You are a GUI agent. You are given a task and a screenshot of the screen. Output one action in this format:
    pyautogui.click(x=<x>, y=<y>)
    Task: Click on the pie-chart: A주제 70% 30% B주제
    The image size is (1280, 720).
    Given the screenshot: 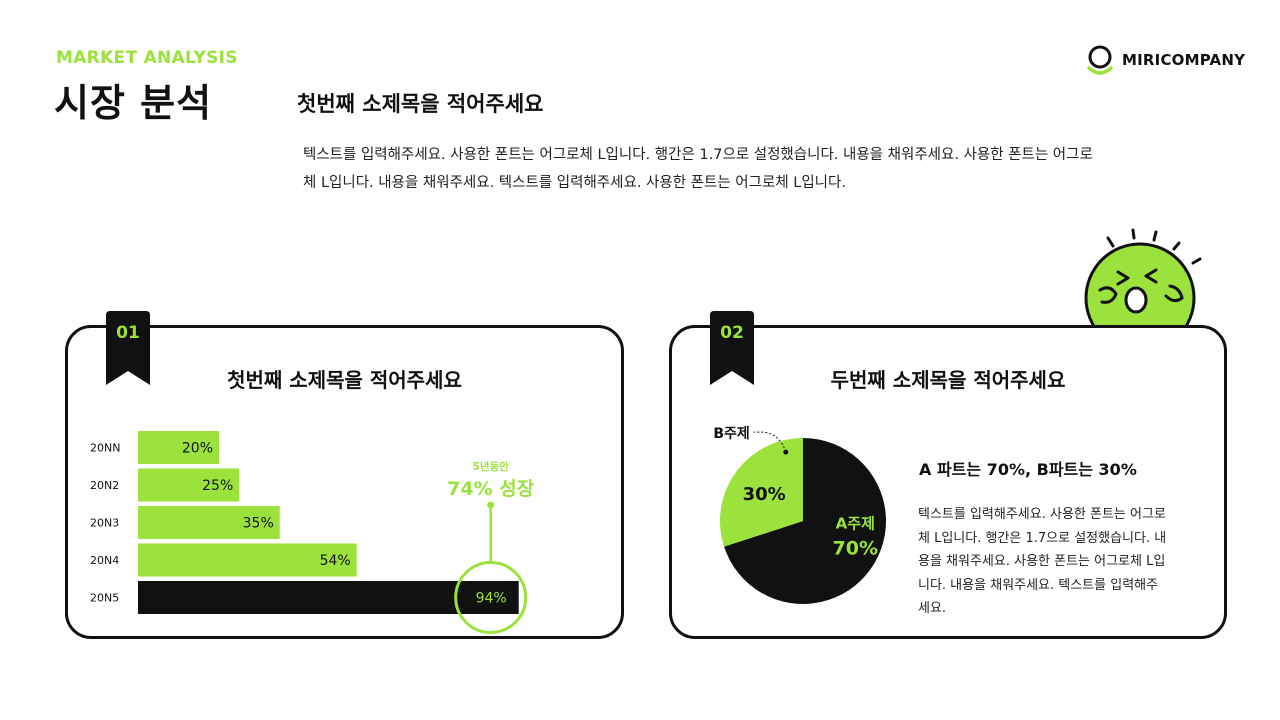 What is the action you would take?
    pyautogui.click(x=799, y=515)
    